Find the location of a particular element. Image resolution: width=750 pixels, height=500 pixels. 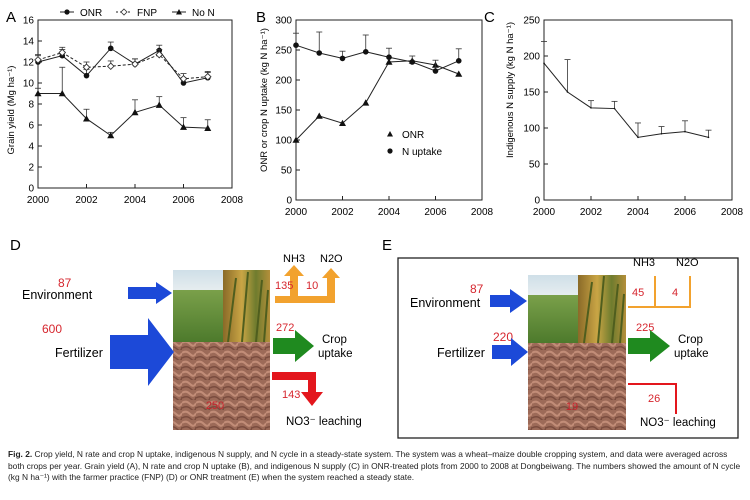

panel-e-label: E is located at coordinates (387, 245).